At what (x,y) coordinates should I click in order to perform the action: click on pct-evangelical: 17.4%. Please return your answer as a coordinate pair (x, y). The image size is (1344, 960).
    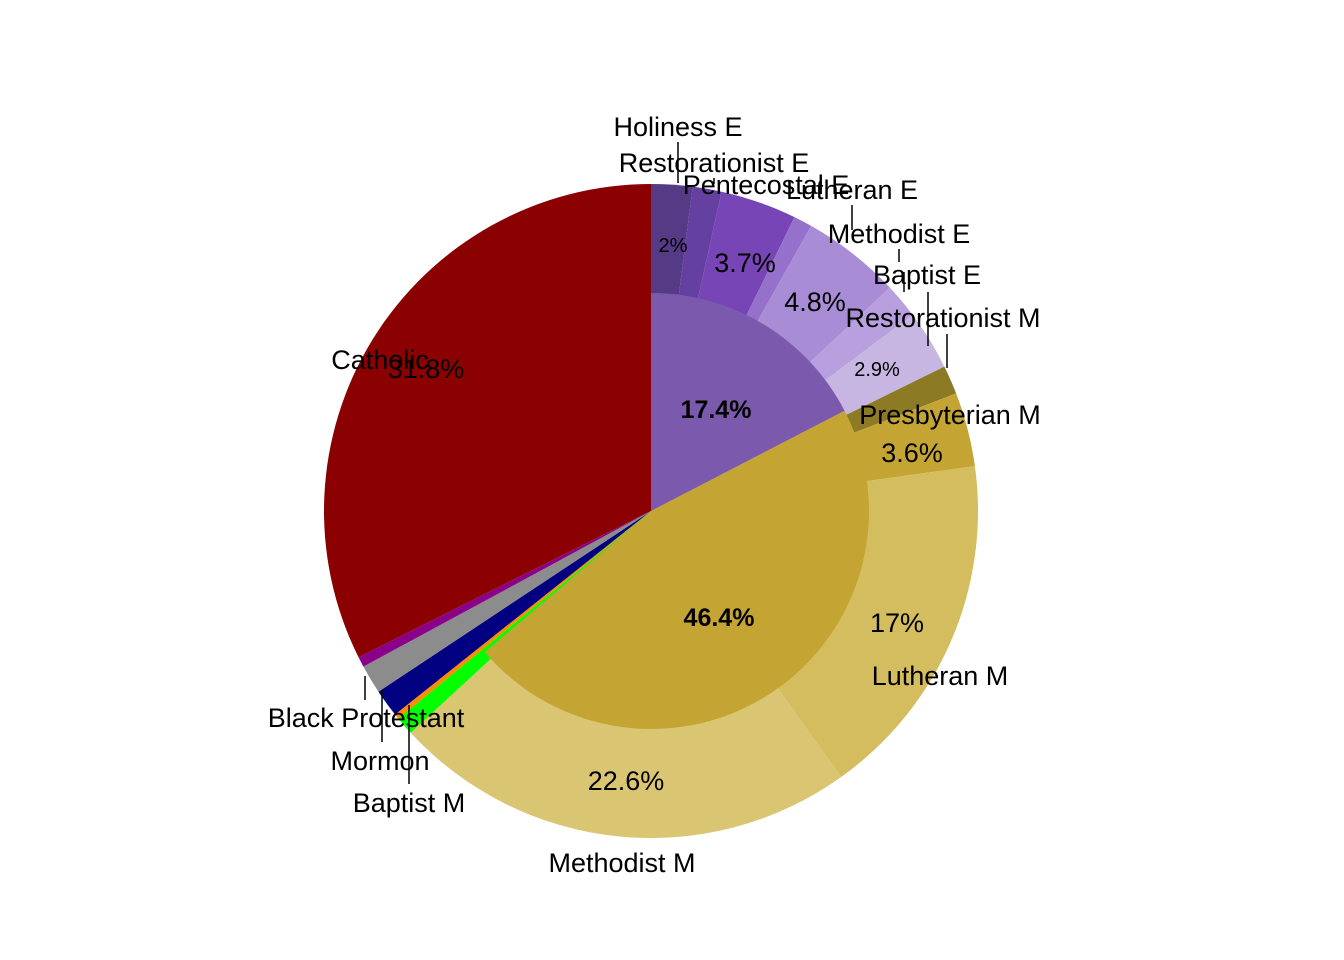
    Looking at the image, I should click on (716, 410).